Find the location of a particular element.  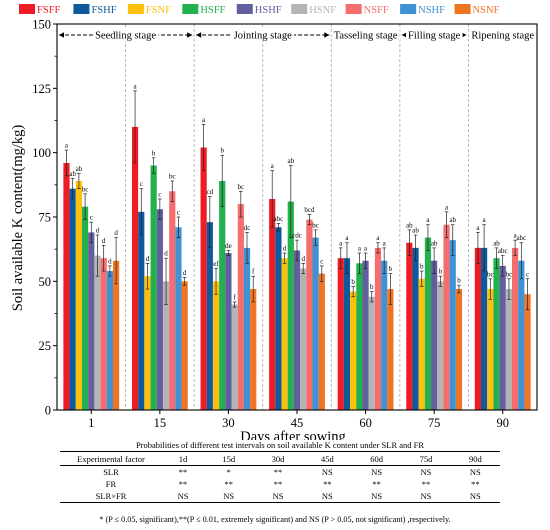

table-row: SLR×FR NS NS NS NS NS NS NS is located at coordinates (280, 496).